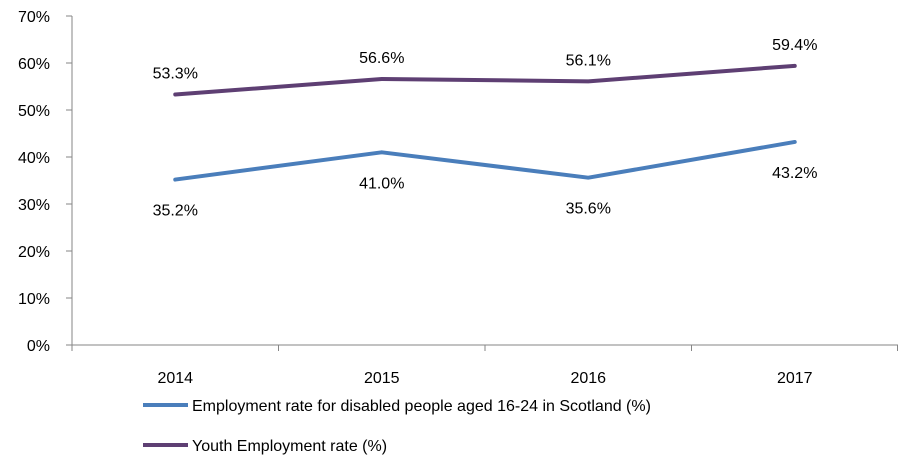 The image size is (899, 459). I want to click on y-tick-label: 60%, so click(34, 64).